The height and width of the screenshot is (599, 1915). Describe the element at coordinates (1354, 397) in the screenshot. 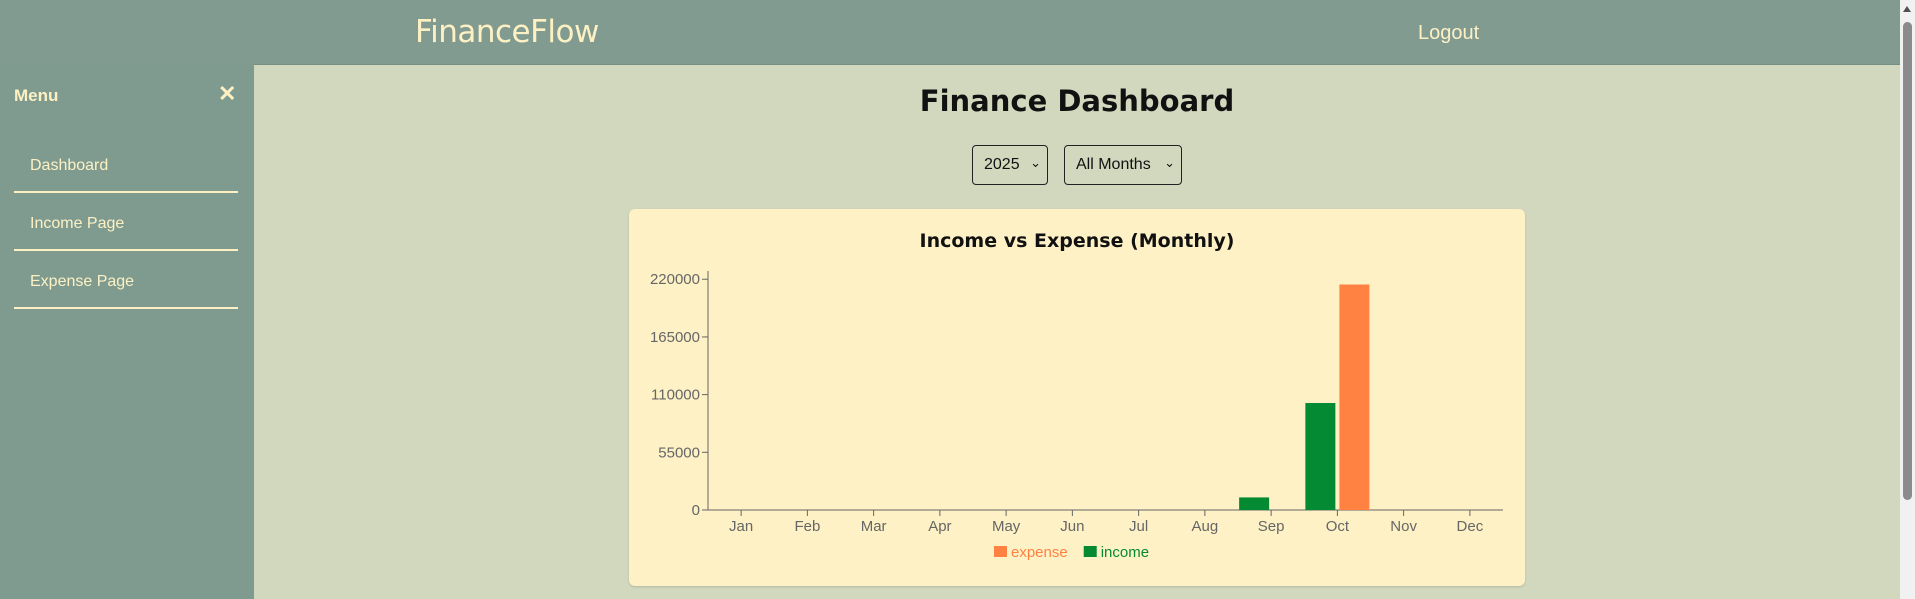

I see `bar-expense-oct` at that location.